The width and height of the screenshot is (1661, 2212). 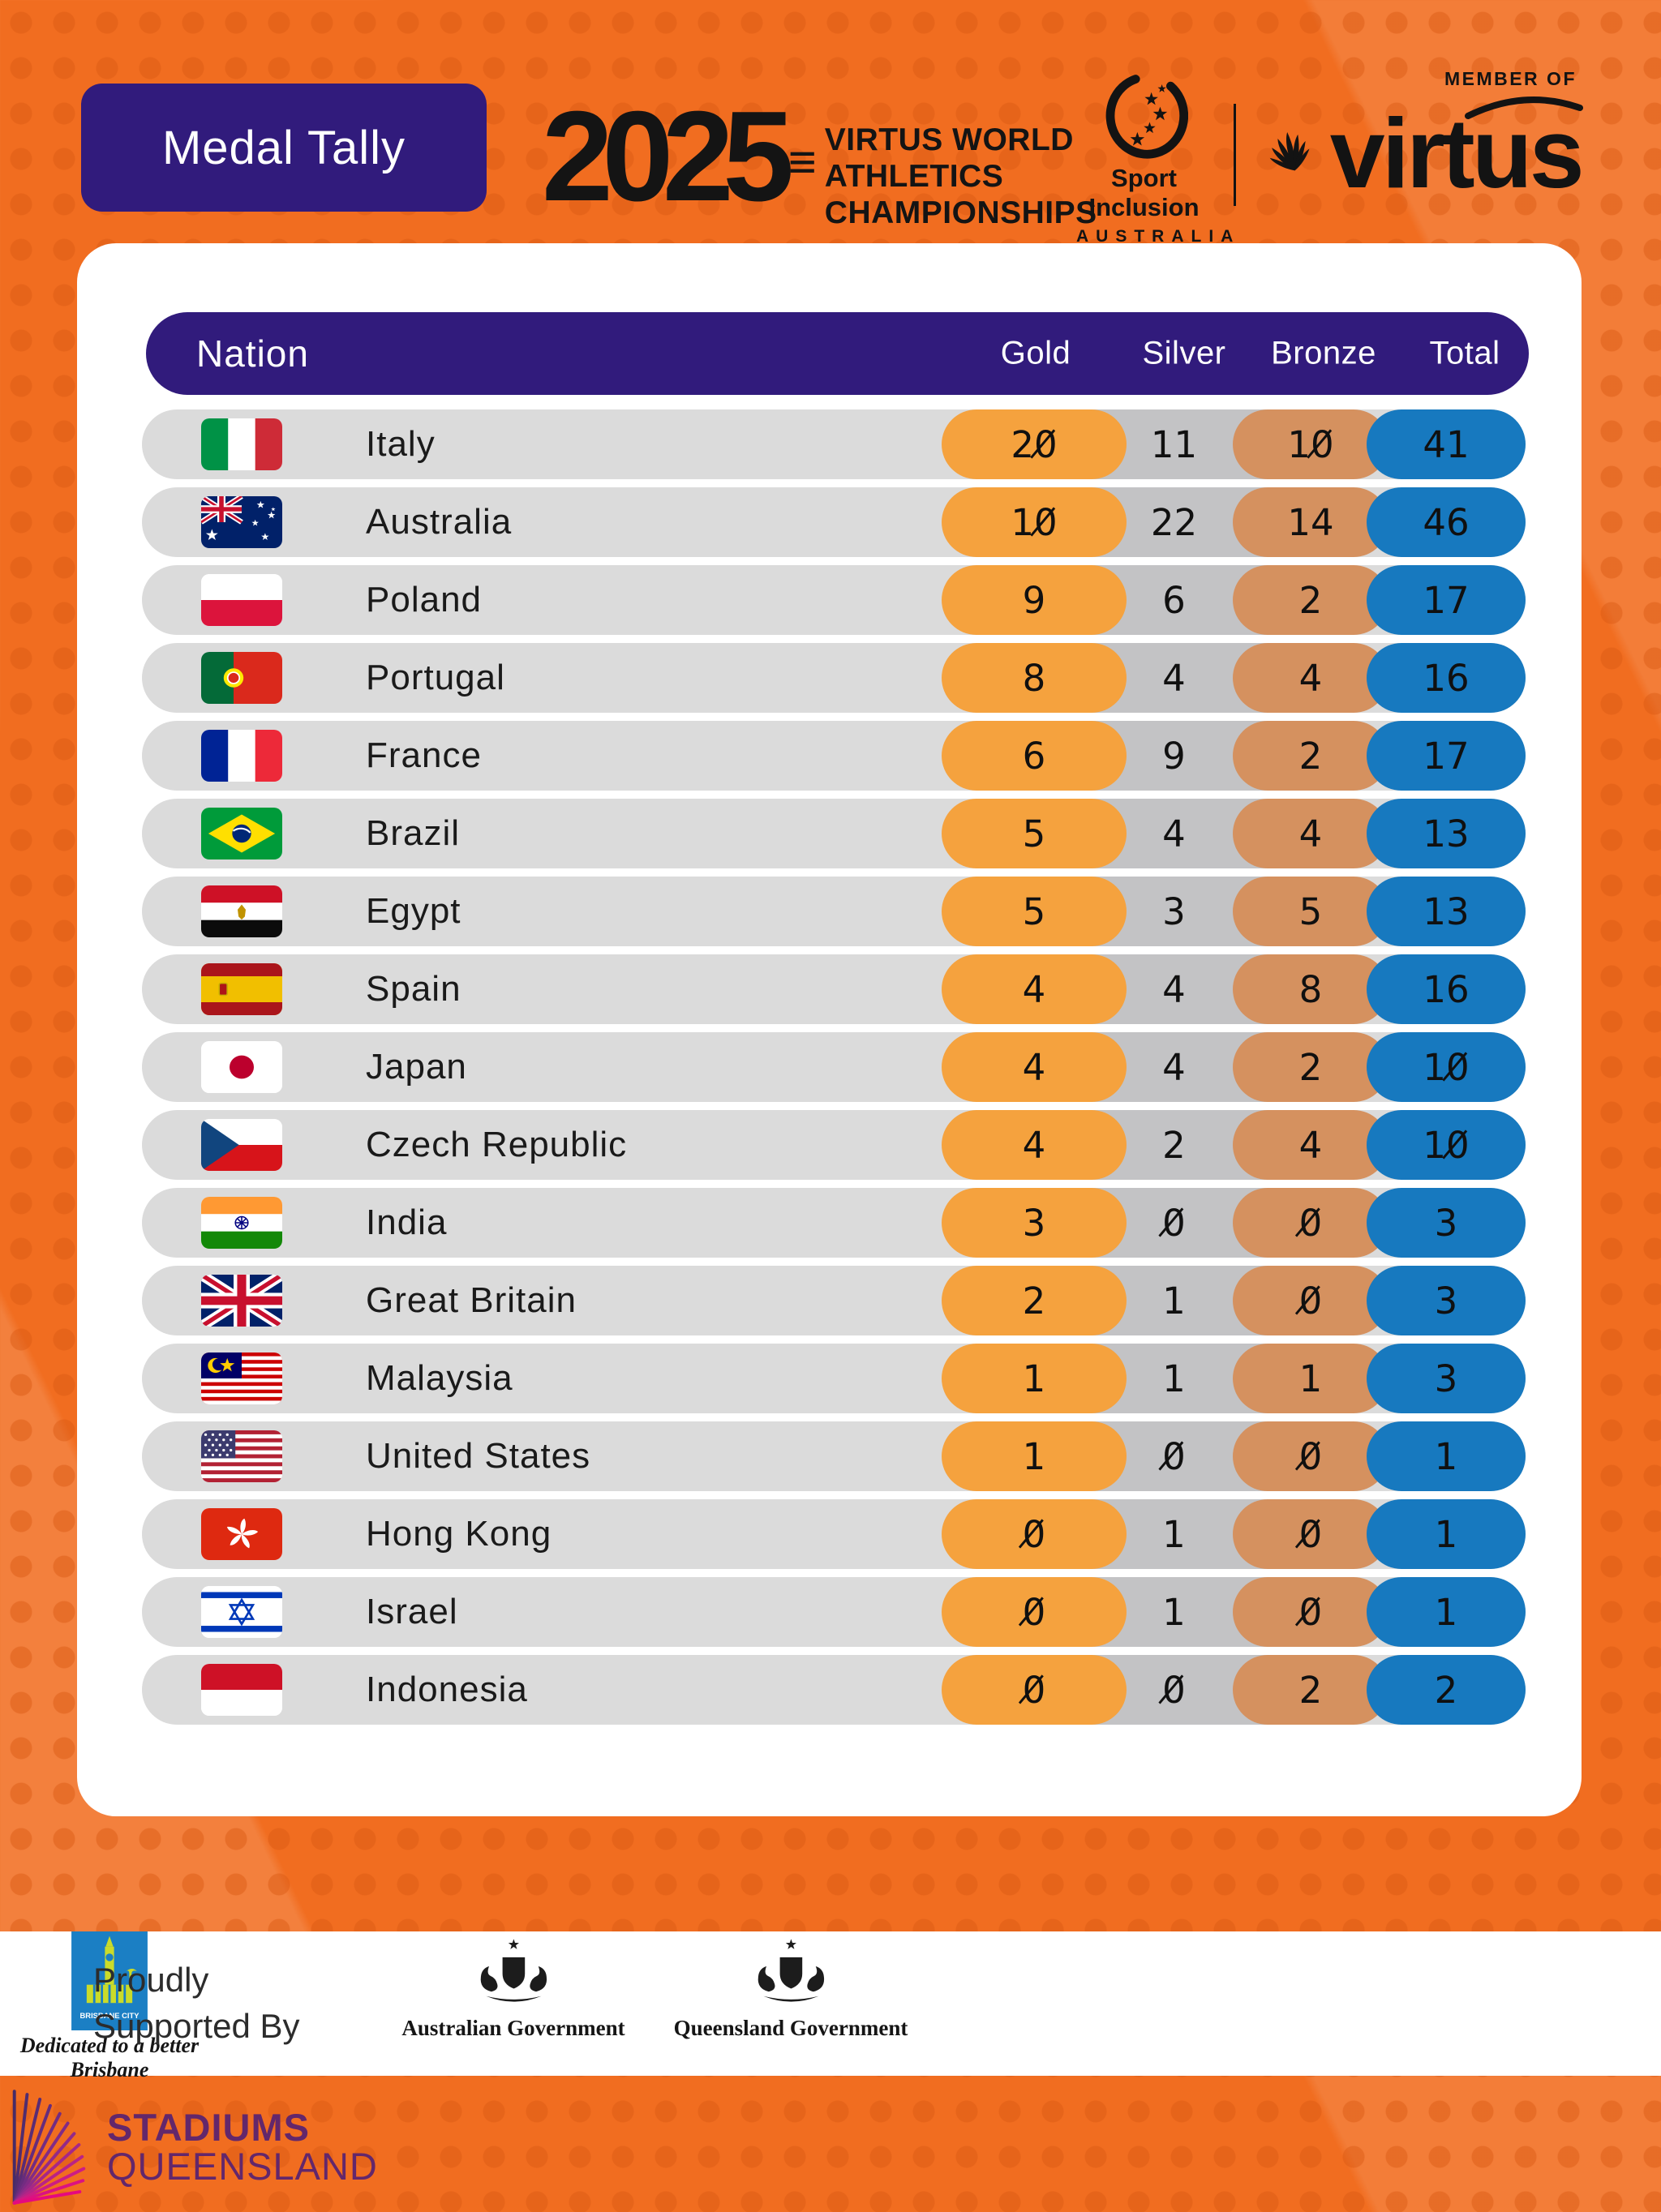 I want to click on column-header-nation: Nation, so click(x=252, y=353).